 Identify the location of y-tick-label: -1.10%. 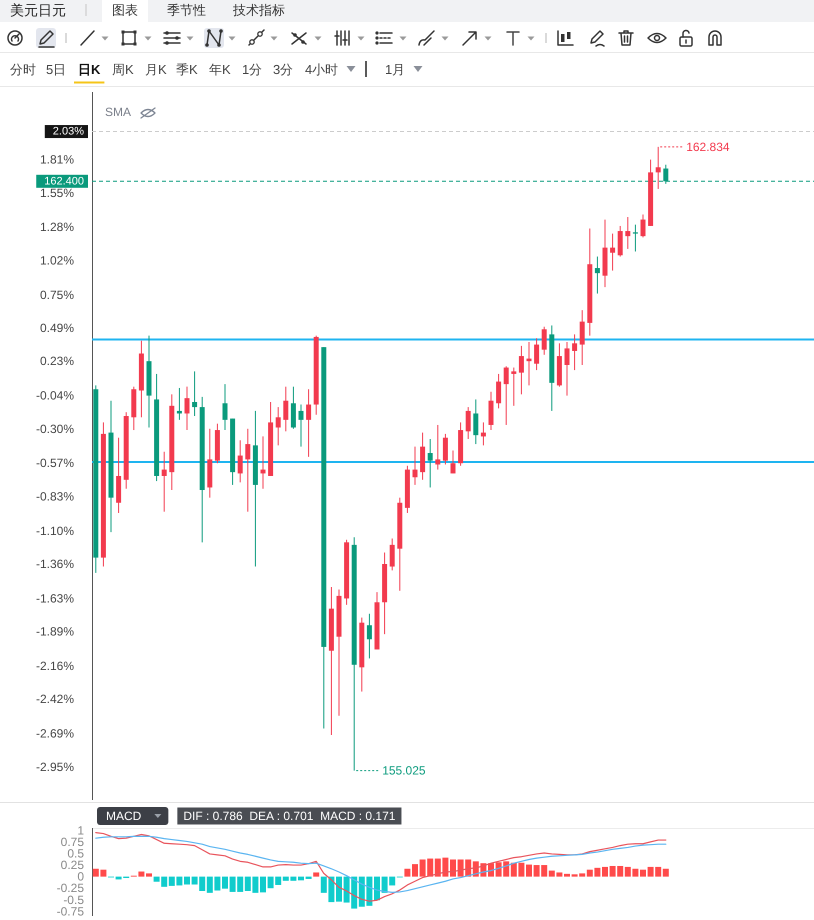
(55, 531).